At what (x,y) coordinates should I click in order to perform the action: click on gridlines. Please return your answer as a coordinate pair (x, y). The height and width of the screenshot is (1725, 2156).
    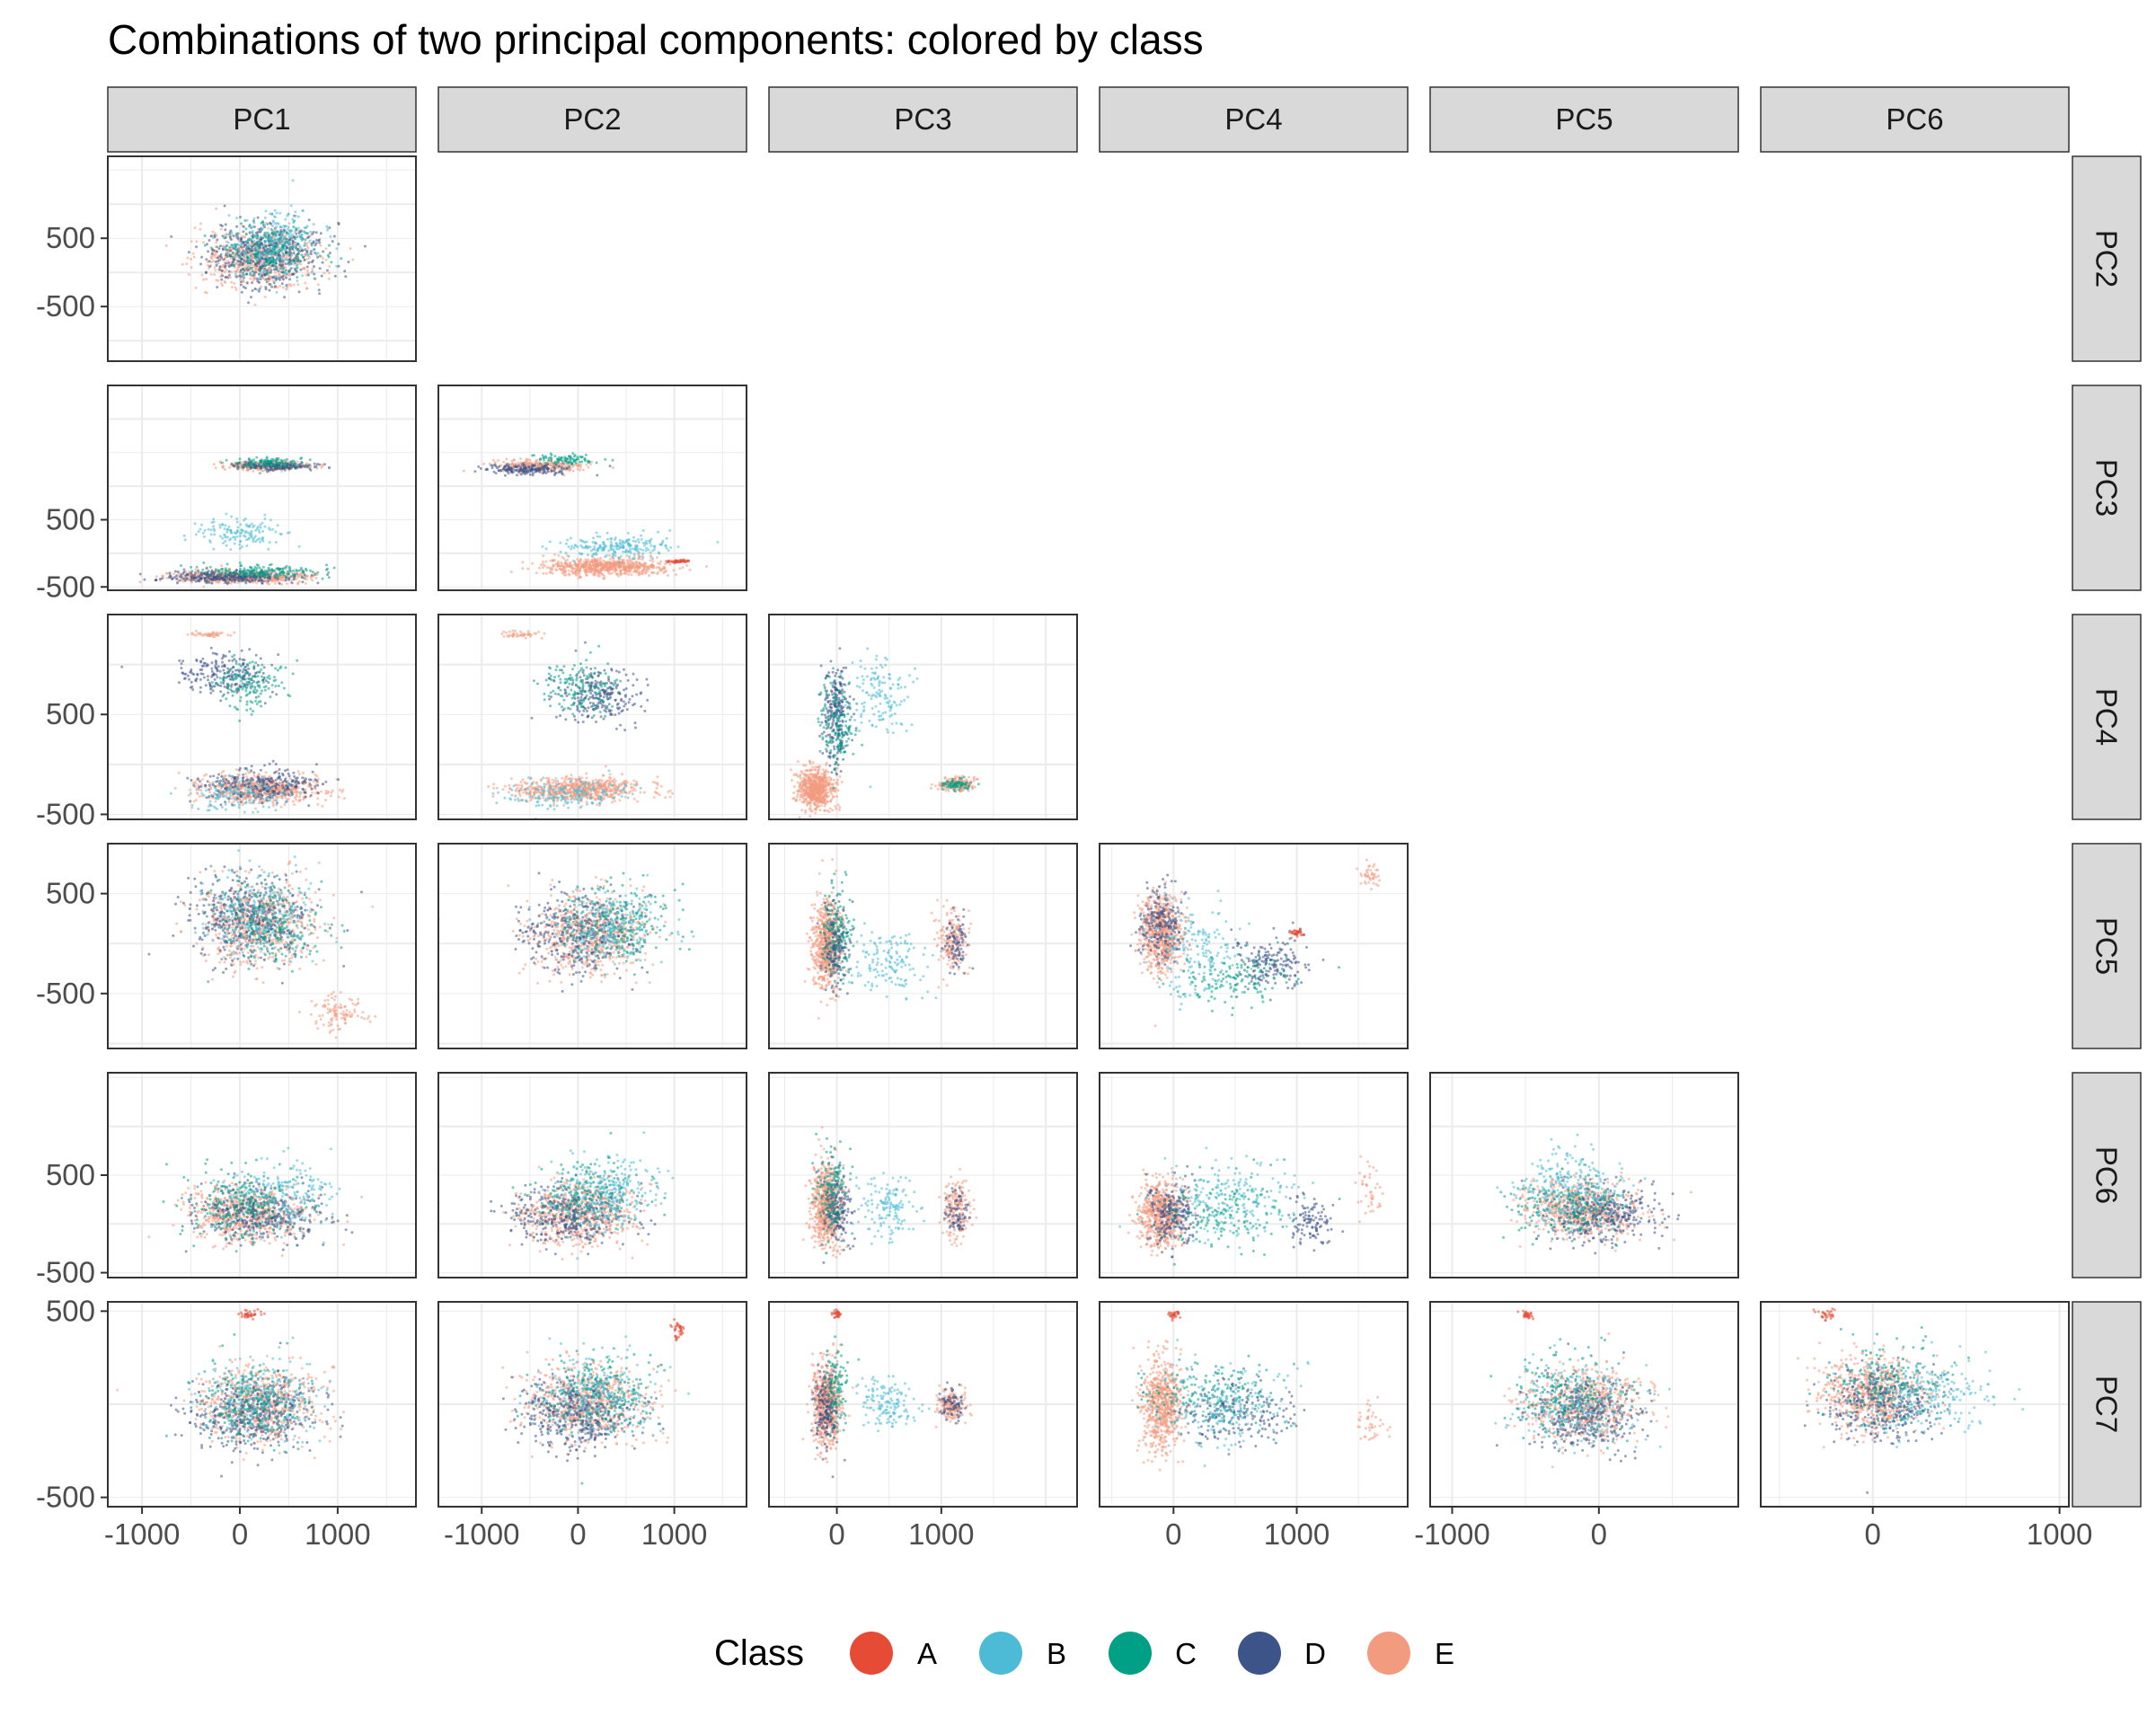
    Looking at the image, I should click on (592, 487).